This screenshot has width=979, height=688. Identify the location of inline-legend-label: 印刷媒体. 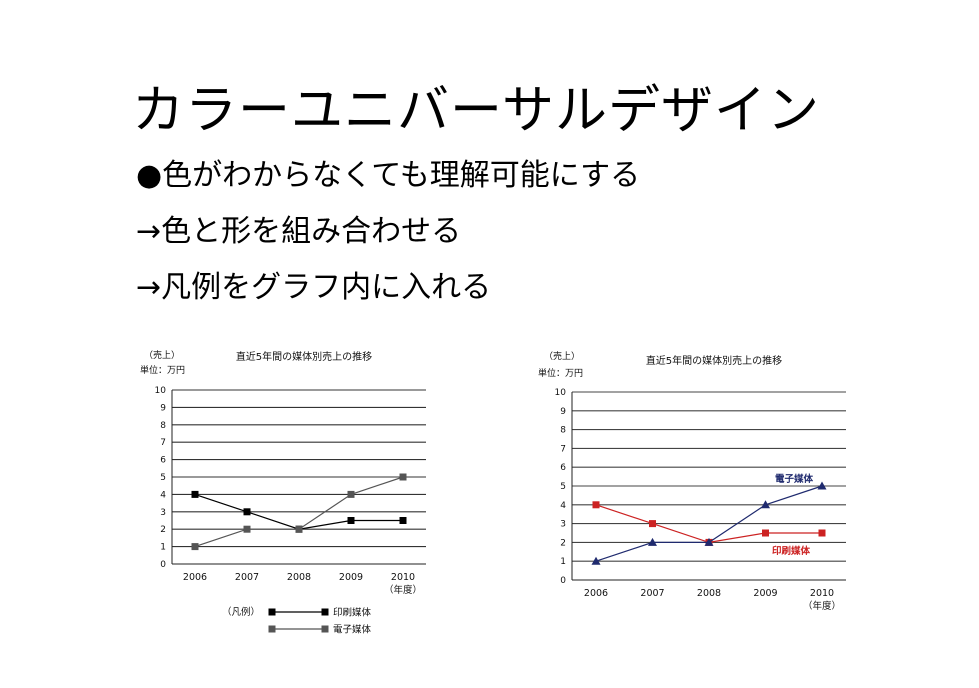
(791, 551).